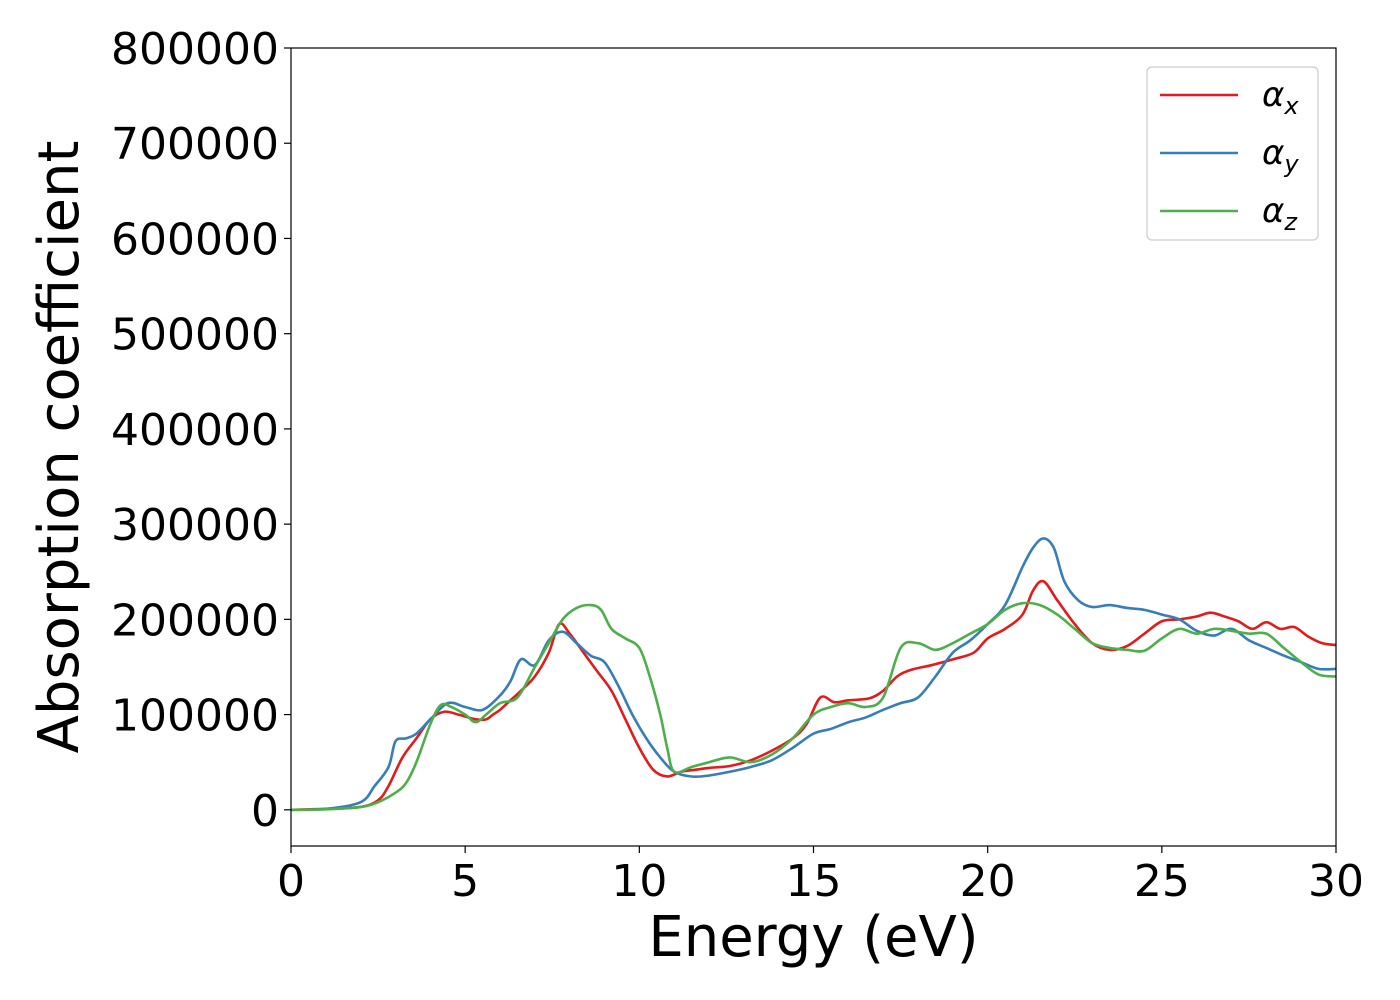  I want to click on x-axis-title: Energy (eV), so click(813, 937).